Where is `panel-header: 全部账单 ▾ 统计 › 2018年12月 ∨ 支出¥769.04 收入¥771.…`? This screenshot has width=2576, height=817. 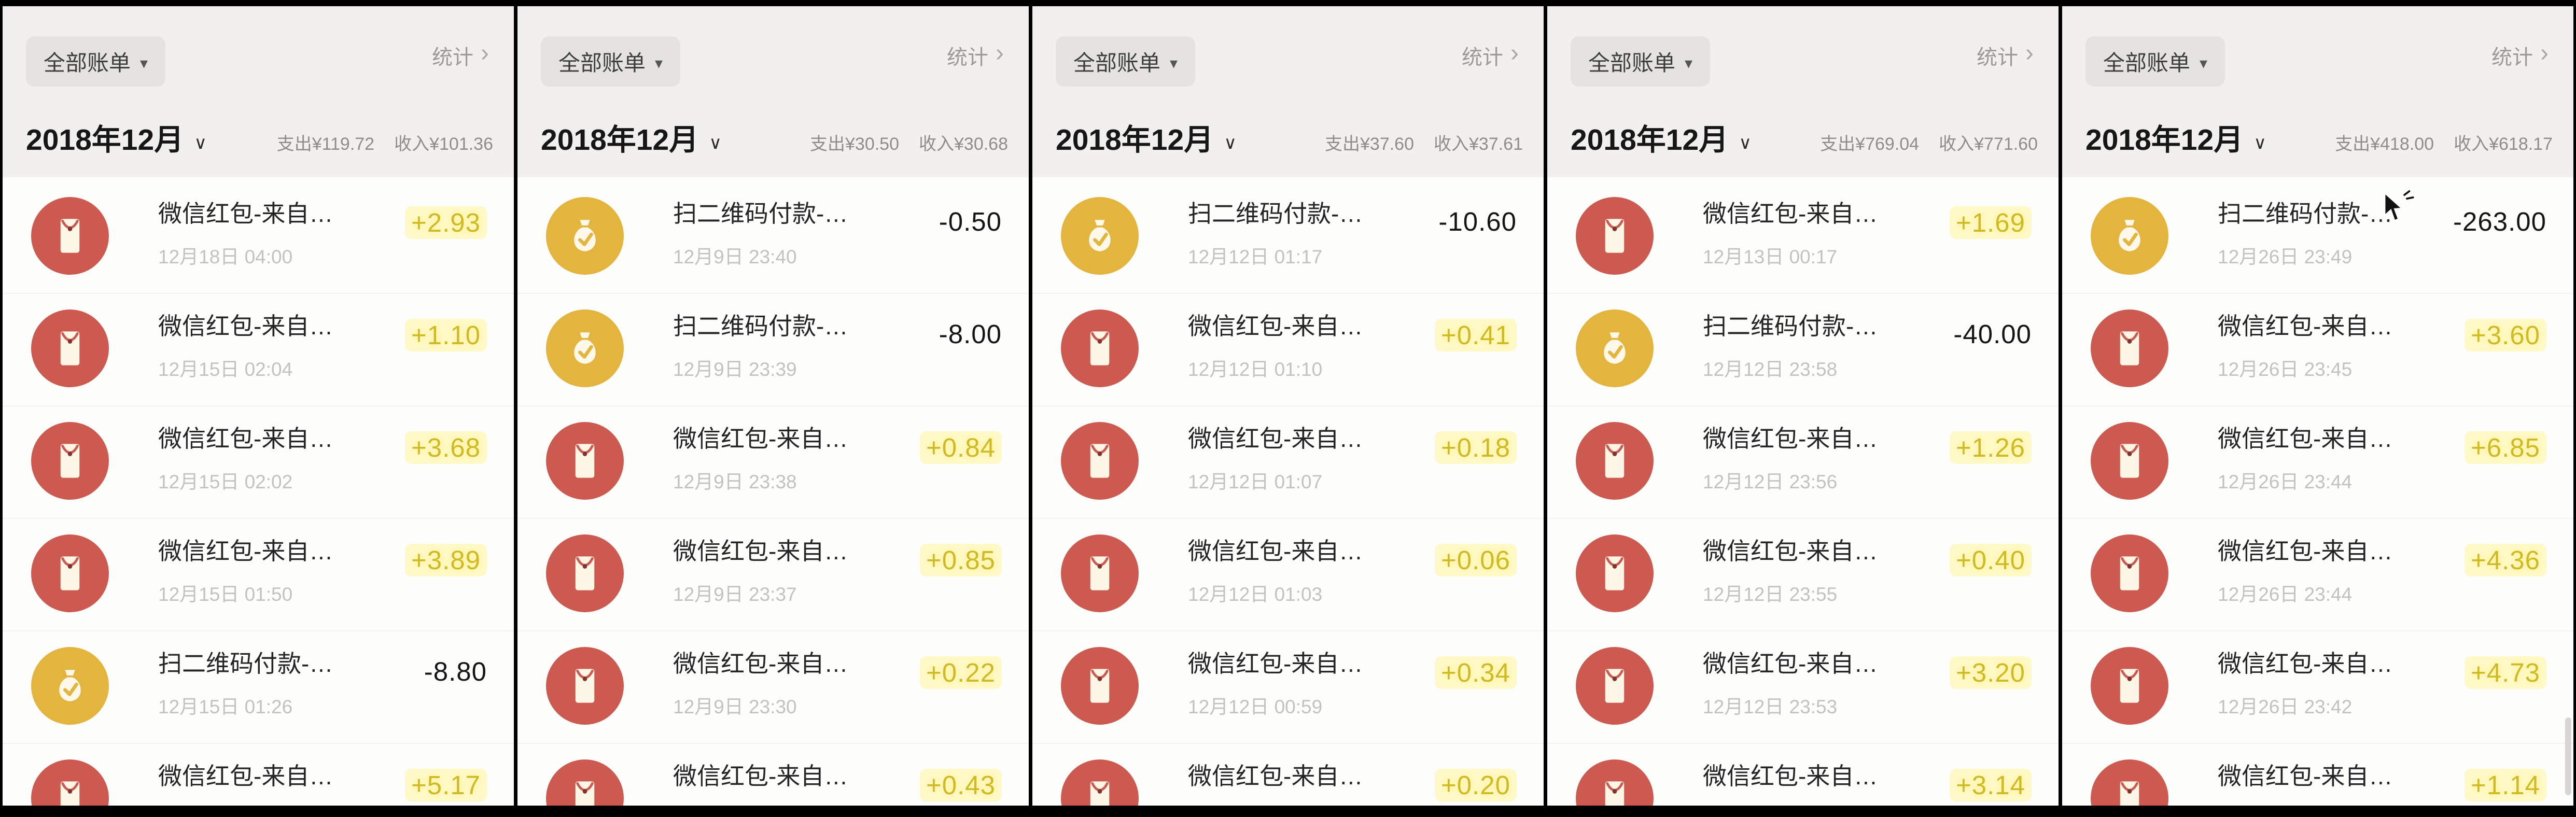
panel-header: 全部账单 ▾ 统计 › 2018年12月 ∨ 支出¥769.04 收入¥771.… is located at coordinates (1803, 92).